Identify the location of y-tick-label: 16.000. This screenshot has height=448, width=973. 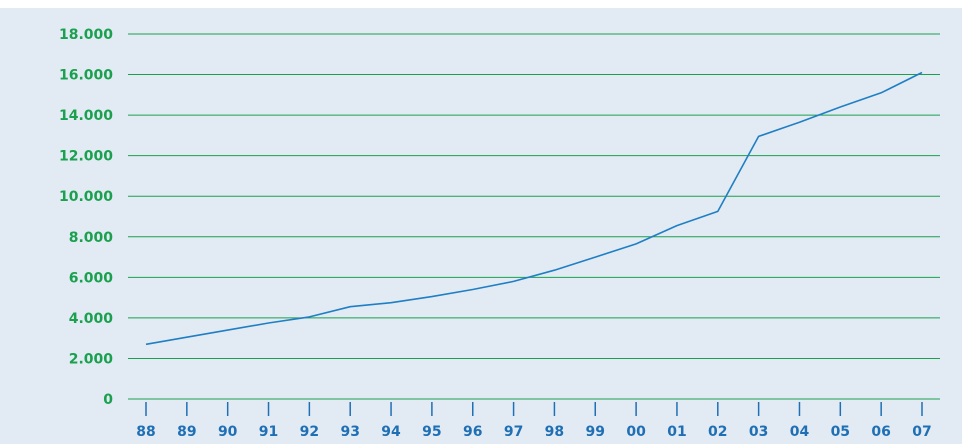
(86, 76).